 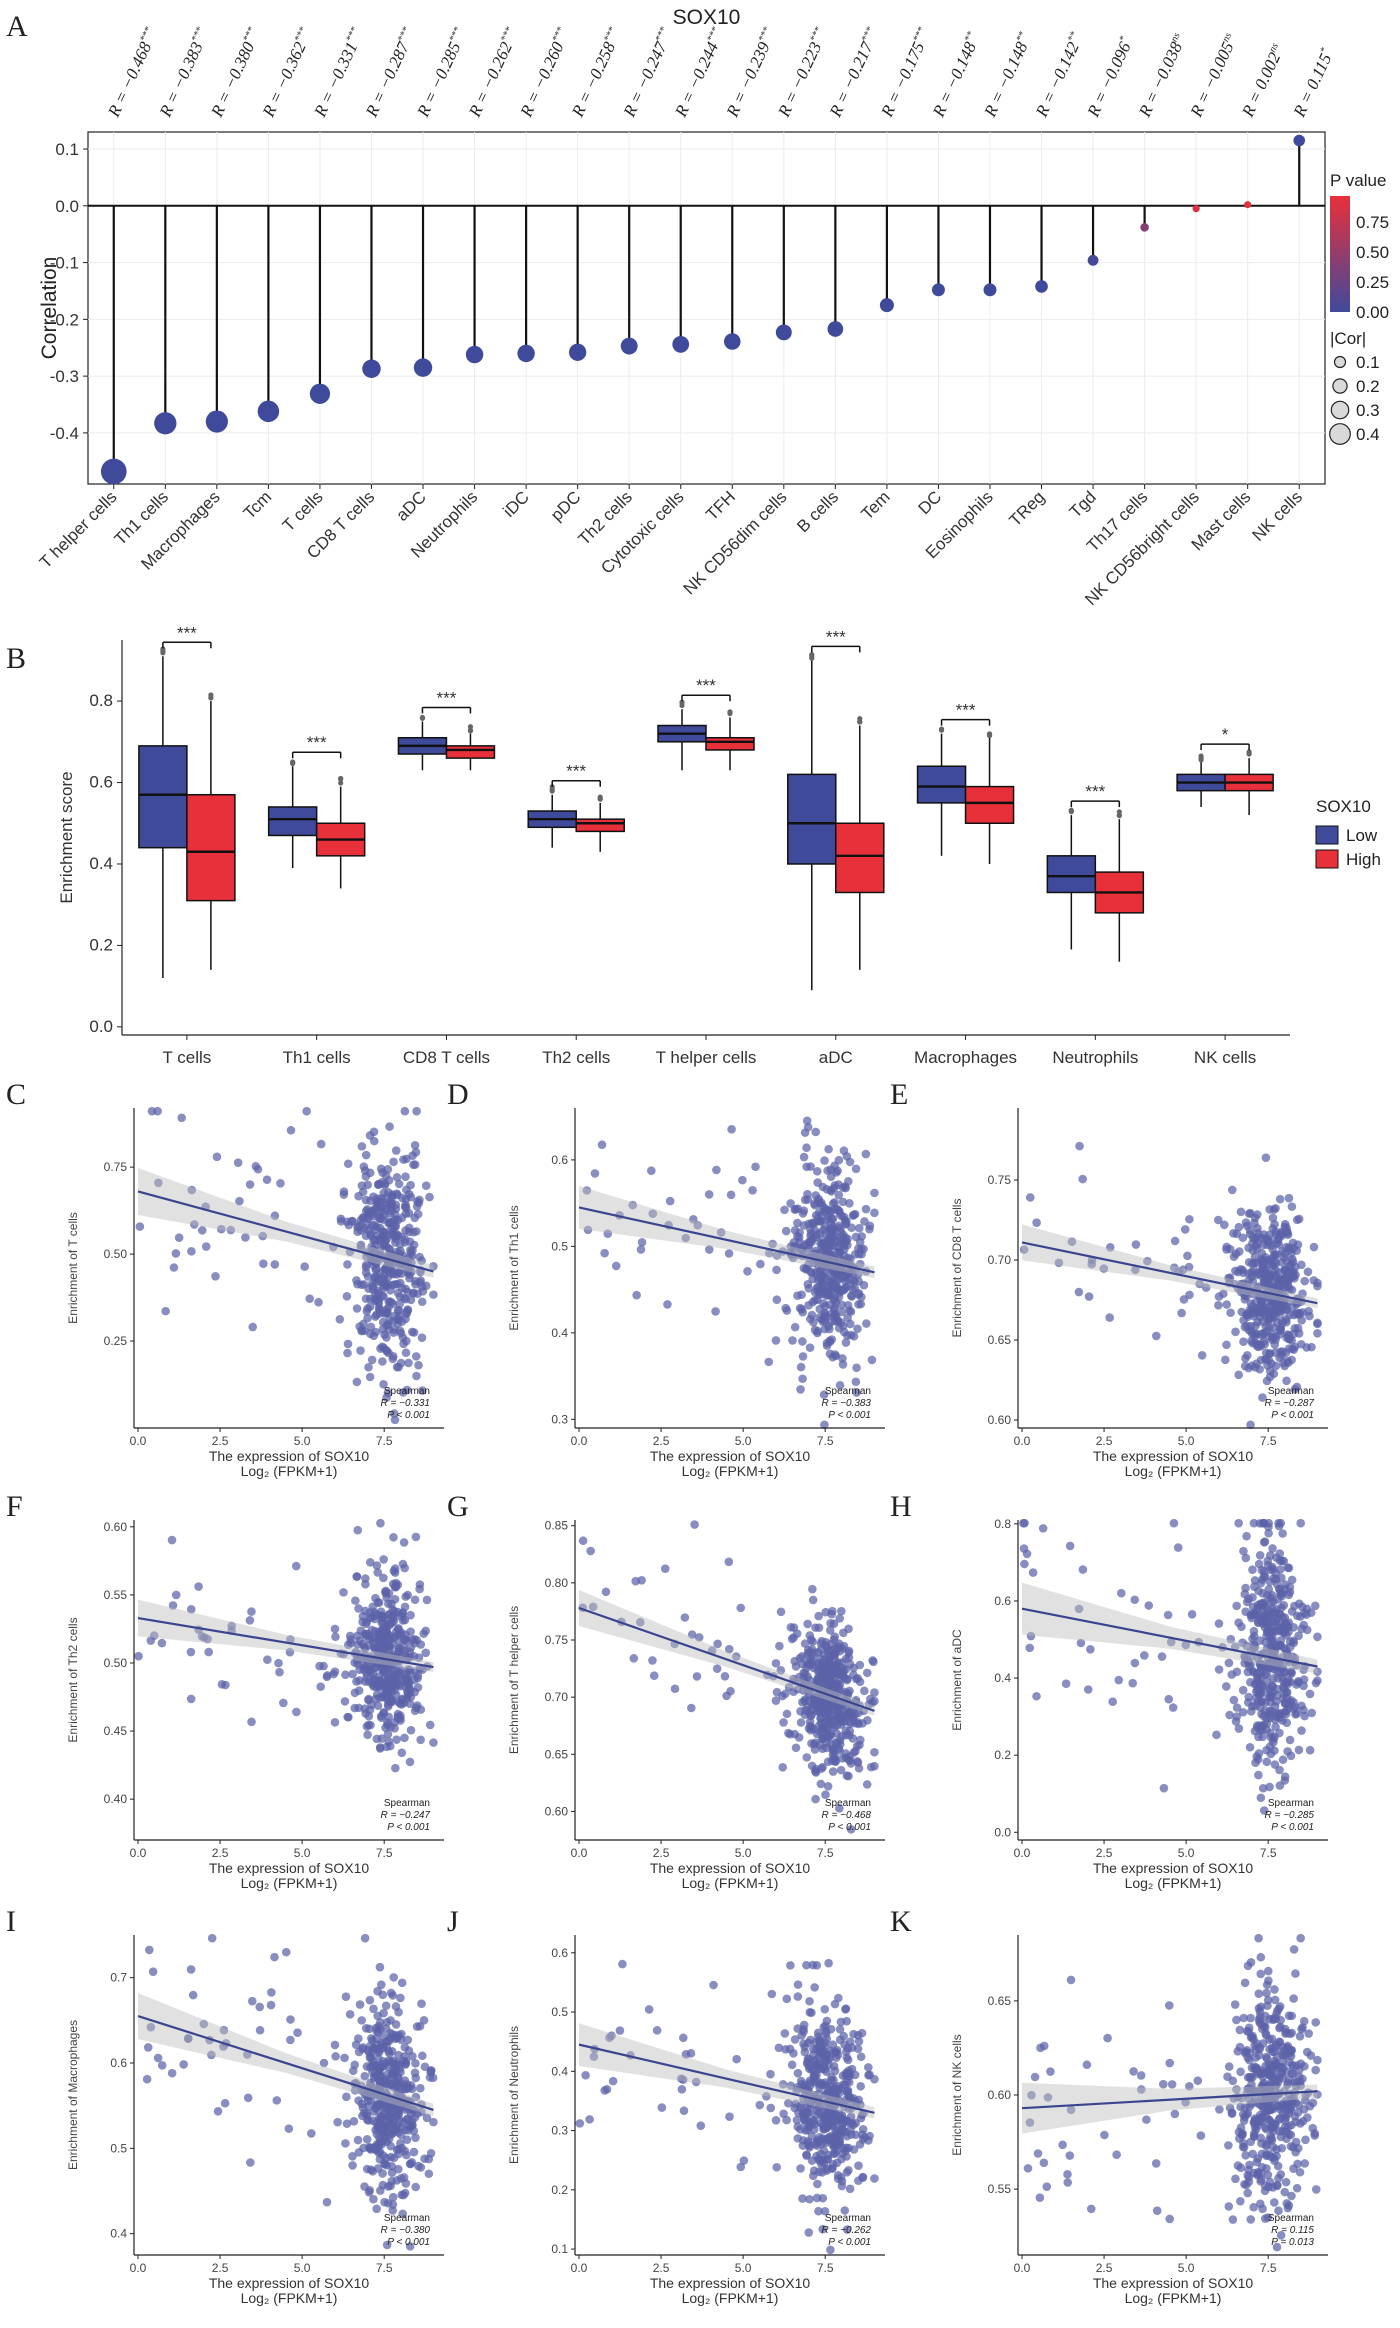 What do you see at coordinates (706, 1057) in the screenshot?
I see `x-tick-label: T helper cells` at bounding box center [706, 1057].